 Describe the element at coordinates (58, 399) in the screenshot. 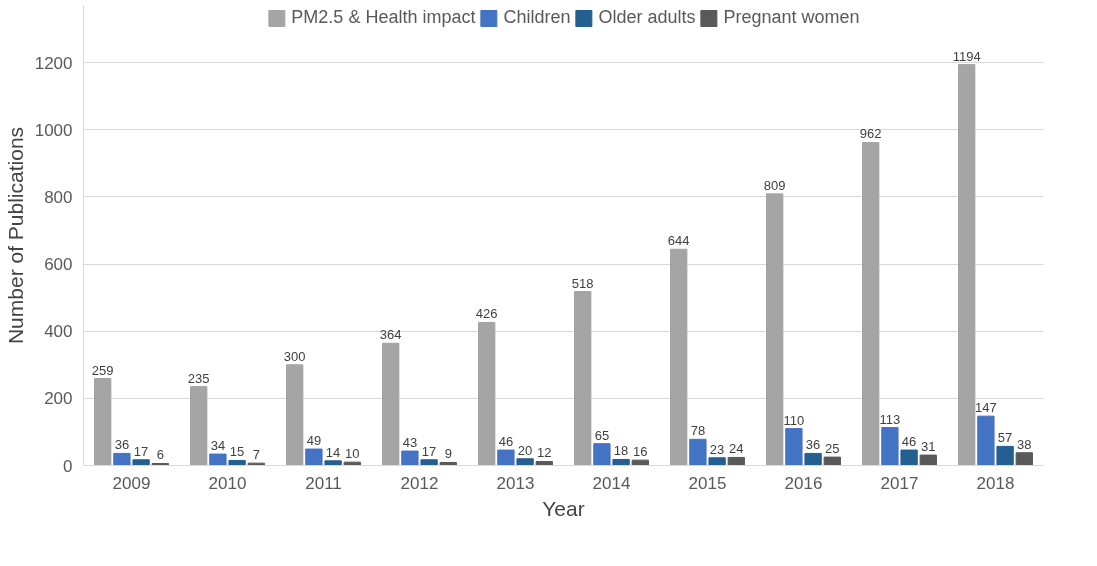

I see `y-tick-label: 200` at that location.